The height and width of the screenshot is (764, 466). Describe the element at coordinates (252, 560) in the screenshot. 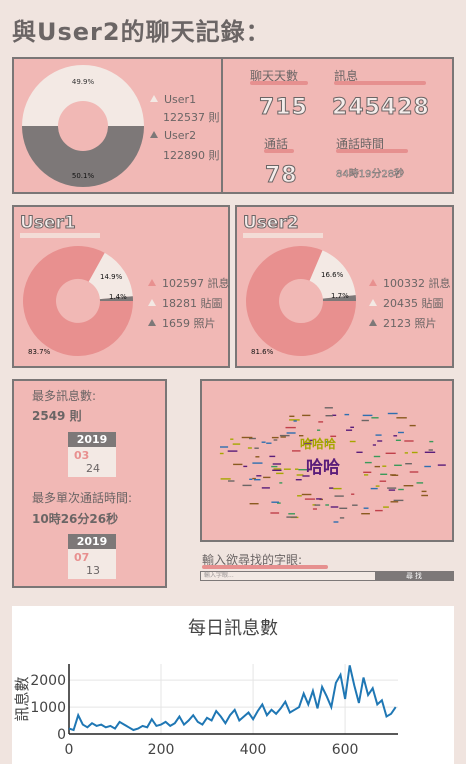

I see `search-label: 輸入欲尋找的字眼:` at that location.